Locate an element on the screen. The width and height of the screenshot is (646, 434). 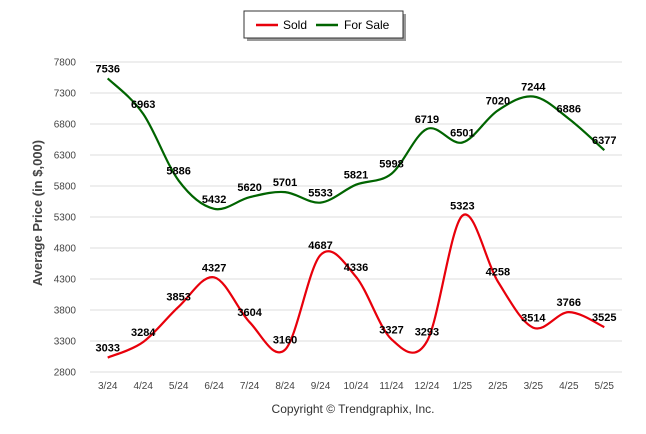
data-label-sold: 4327 is located at coordinates (214, 268).